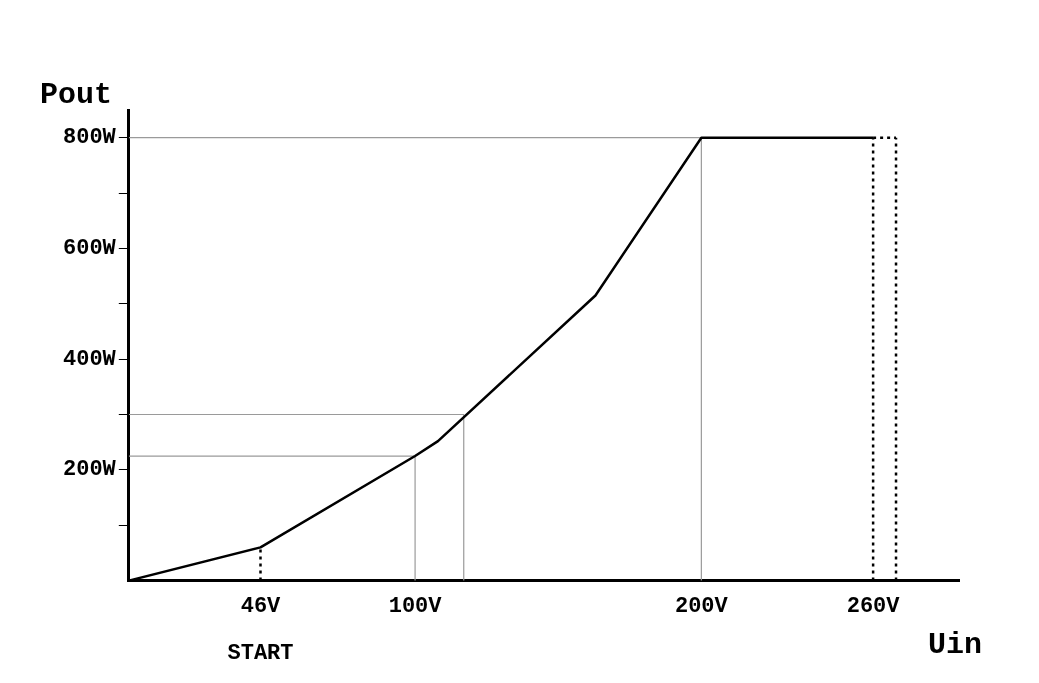 This screenshot has width=1039, height=683. I want to click on x-tick-label: 46V, so click(261, 607).